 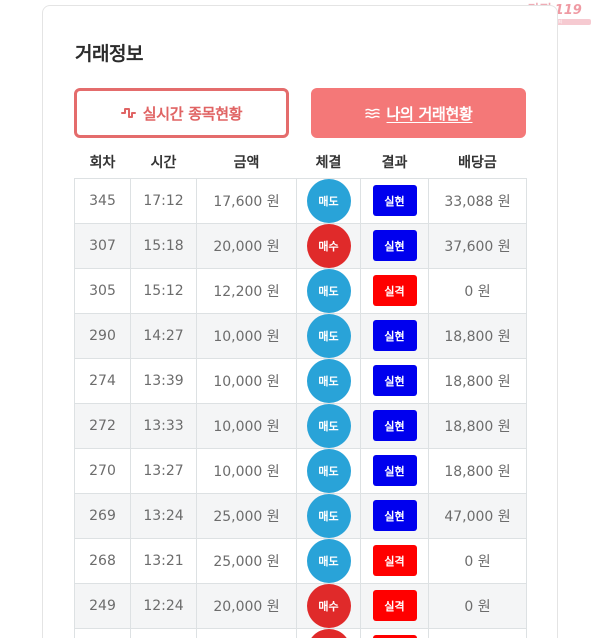 I want to click on cell-time: 13:27, so click(x=163, y=470).